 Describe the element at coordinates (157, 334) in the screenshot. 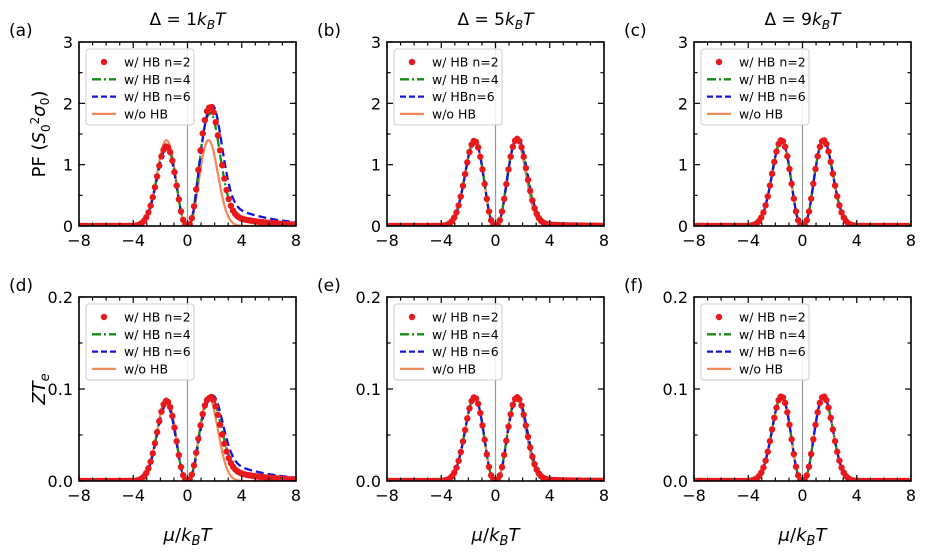

I see `legend-entry: w/ HB n=4` at that location.